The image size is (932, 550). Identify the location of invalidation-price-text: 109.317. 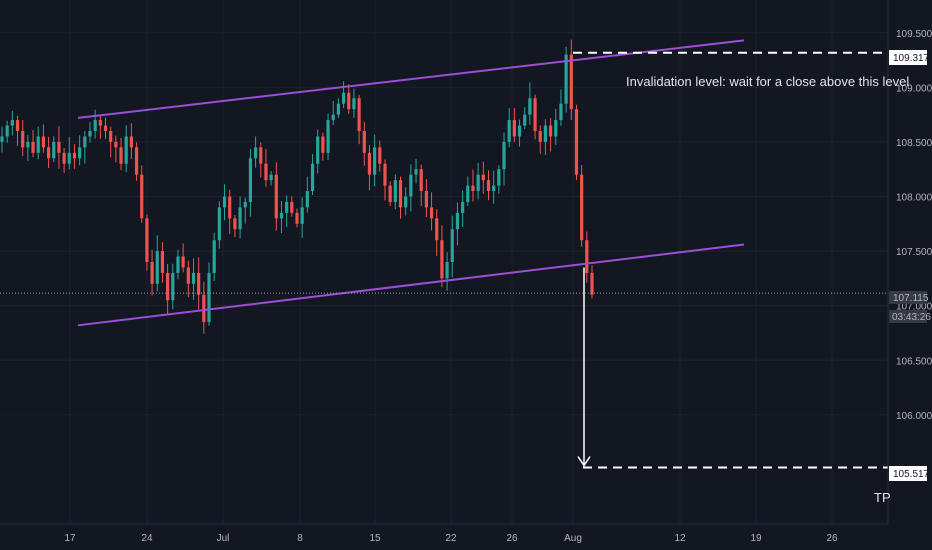
(911, 58).